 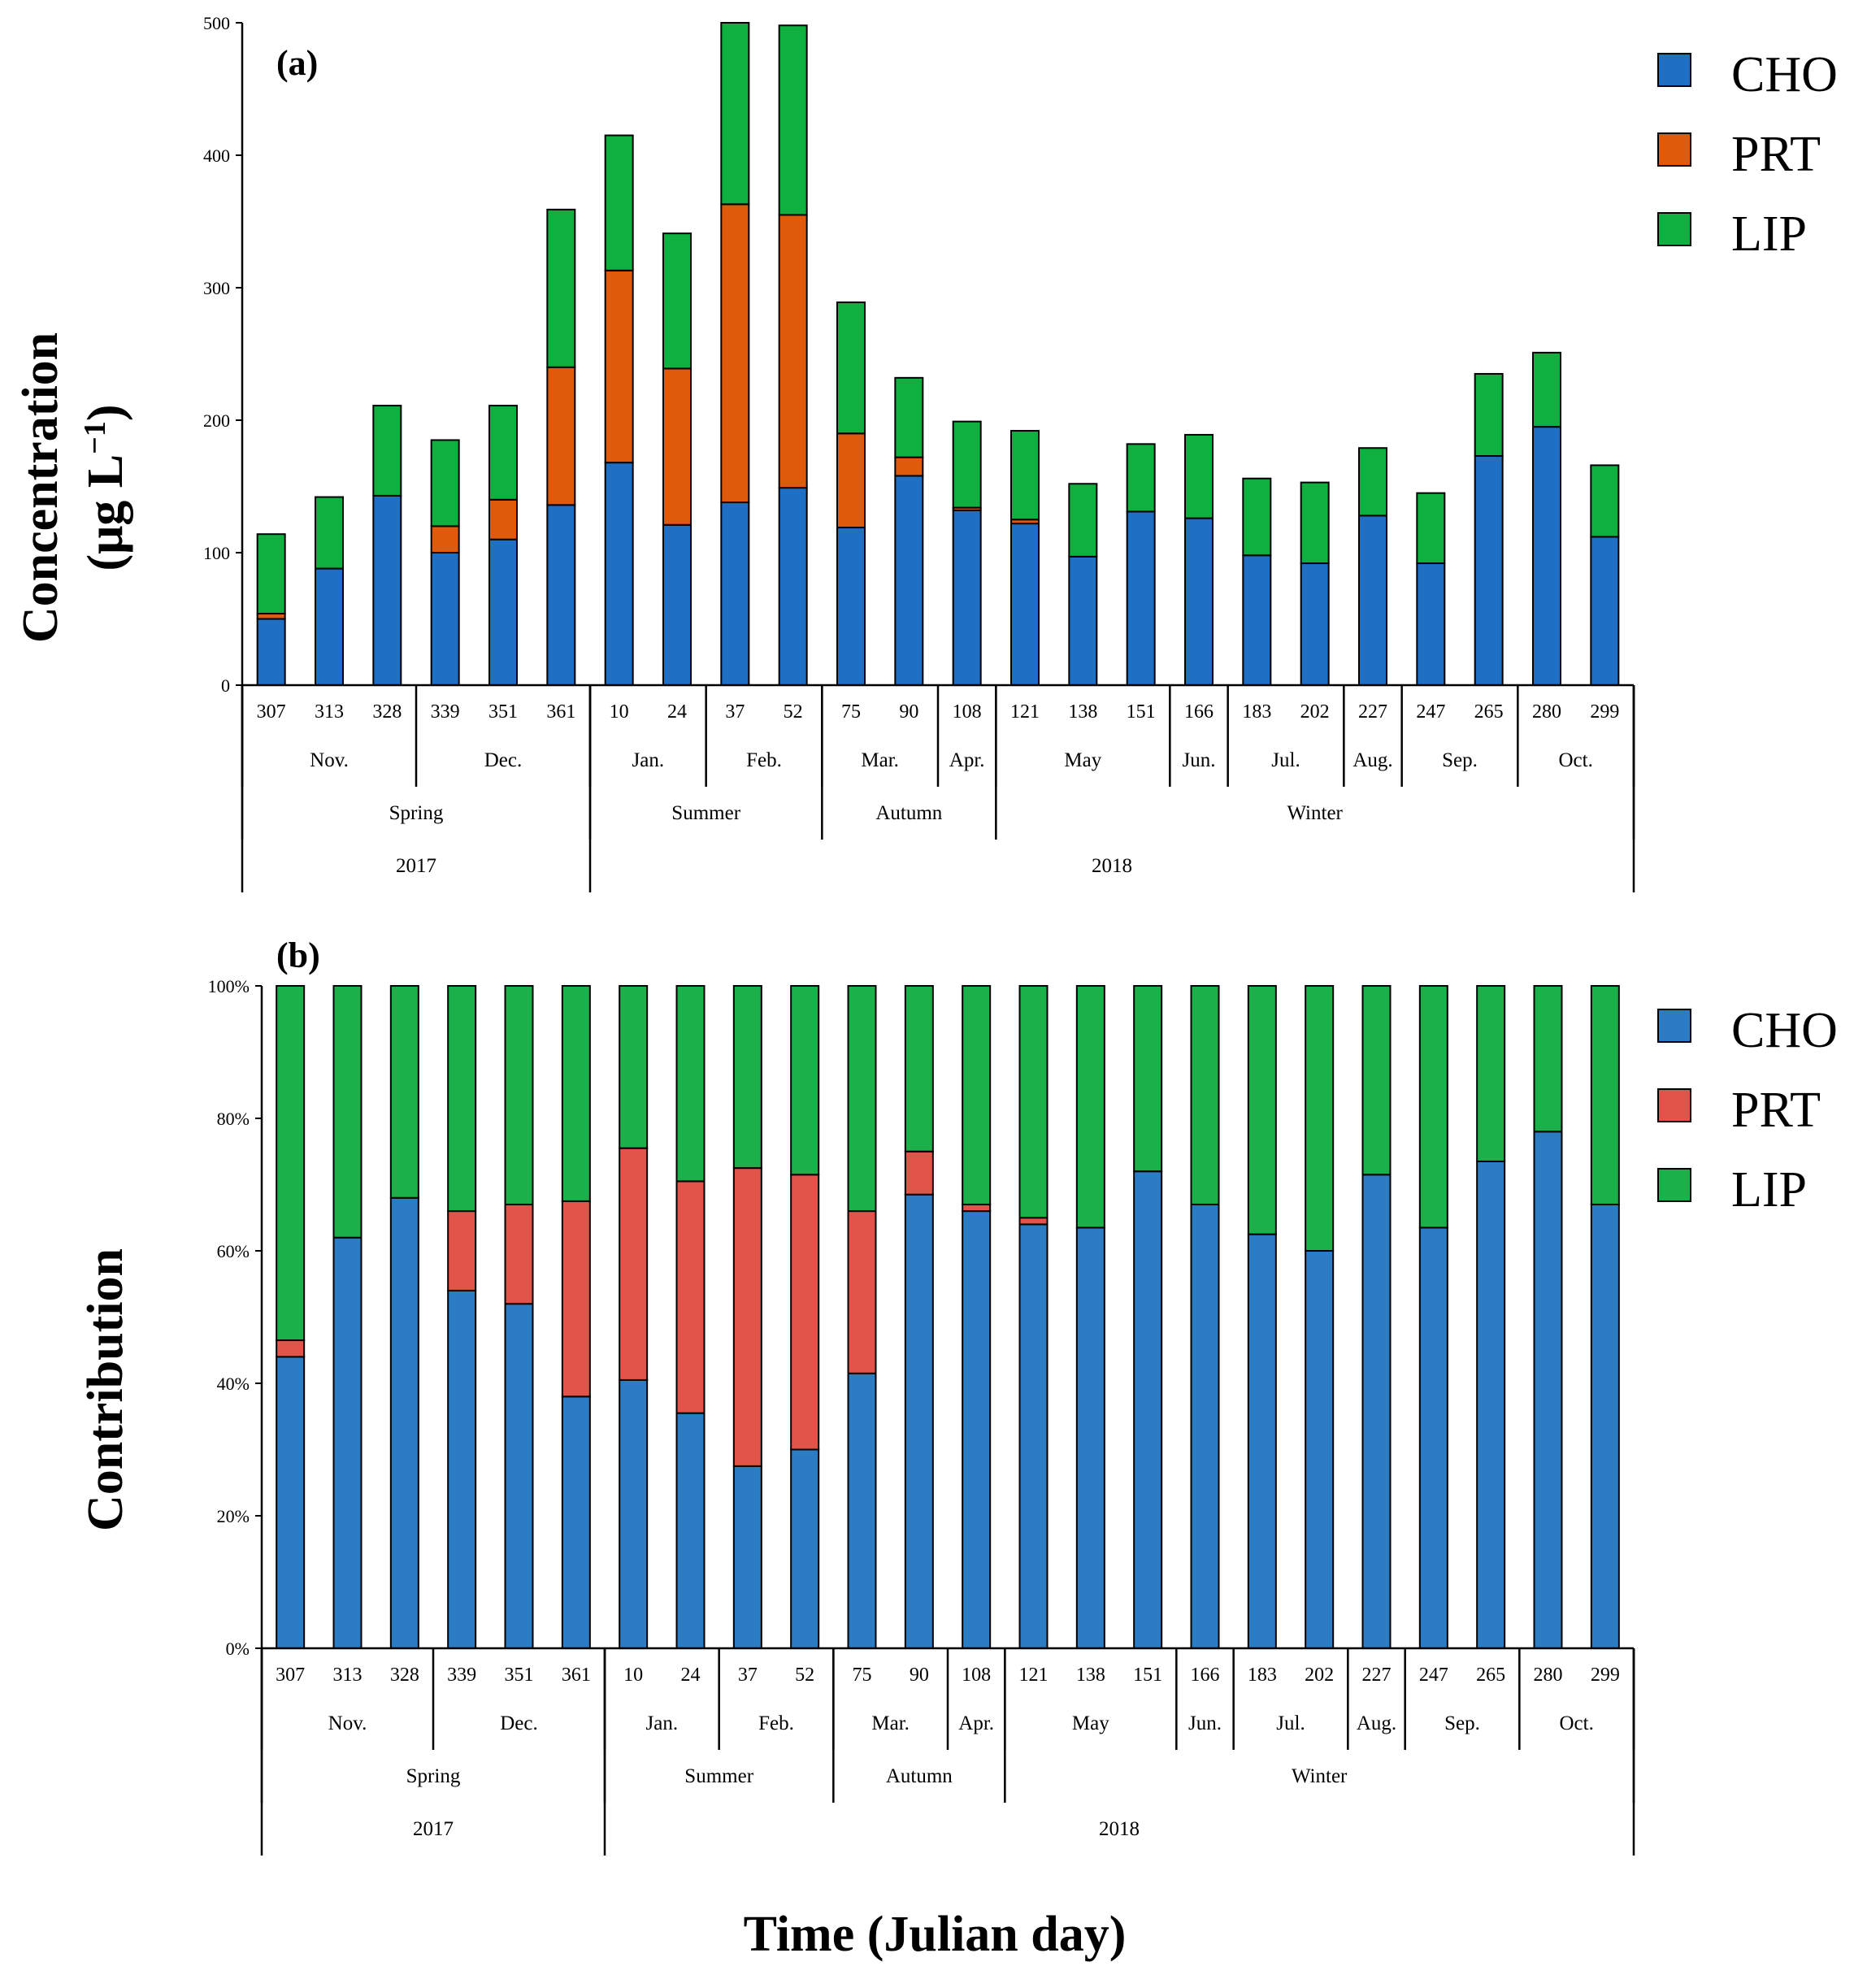 What do you see at coordinates (1460, 760) in the screenshot?
I see `month-label: Sep.` at bounding box center [1460, 760].